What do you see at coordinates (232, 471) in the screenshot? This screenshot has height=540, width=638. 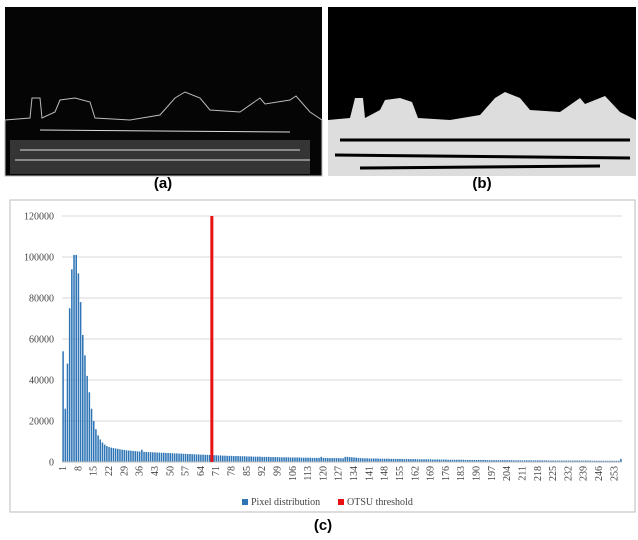 I see `x-tick-label: 78` at bounding box center [232, 471].